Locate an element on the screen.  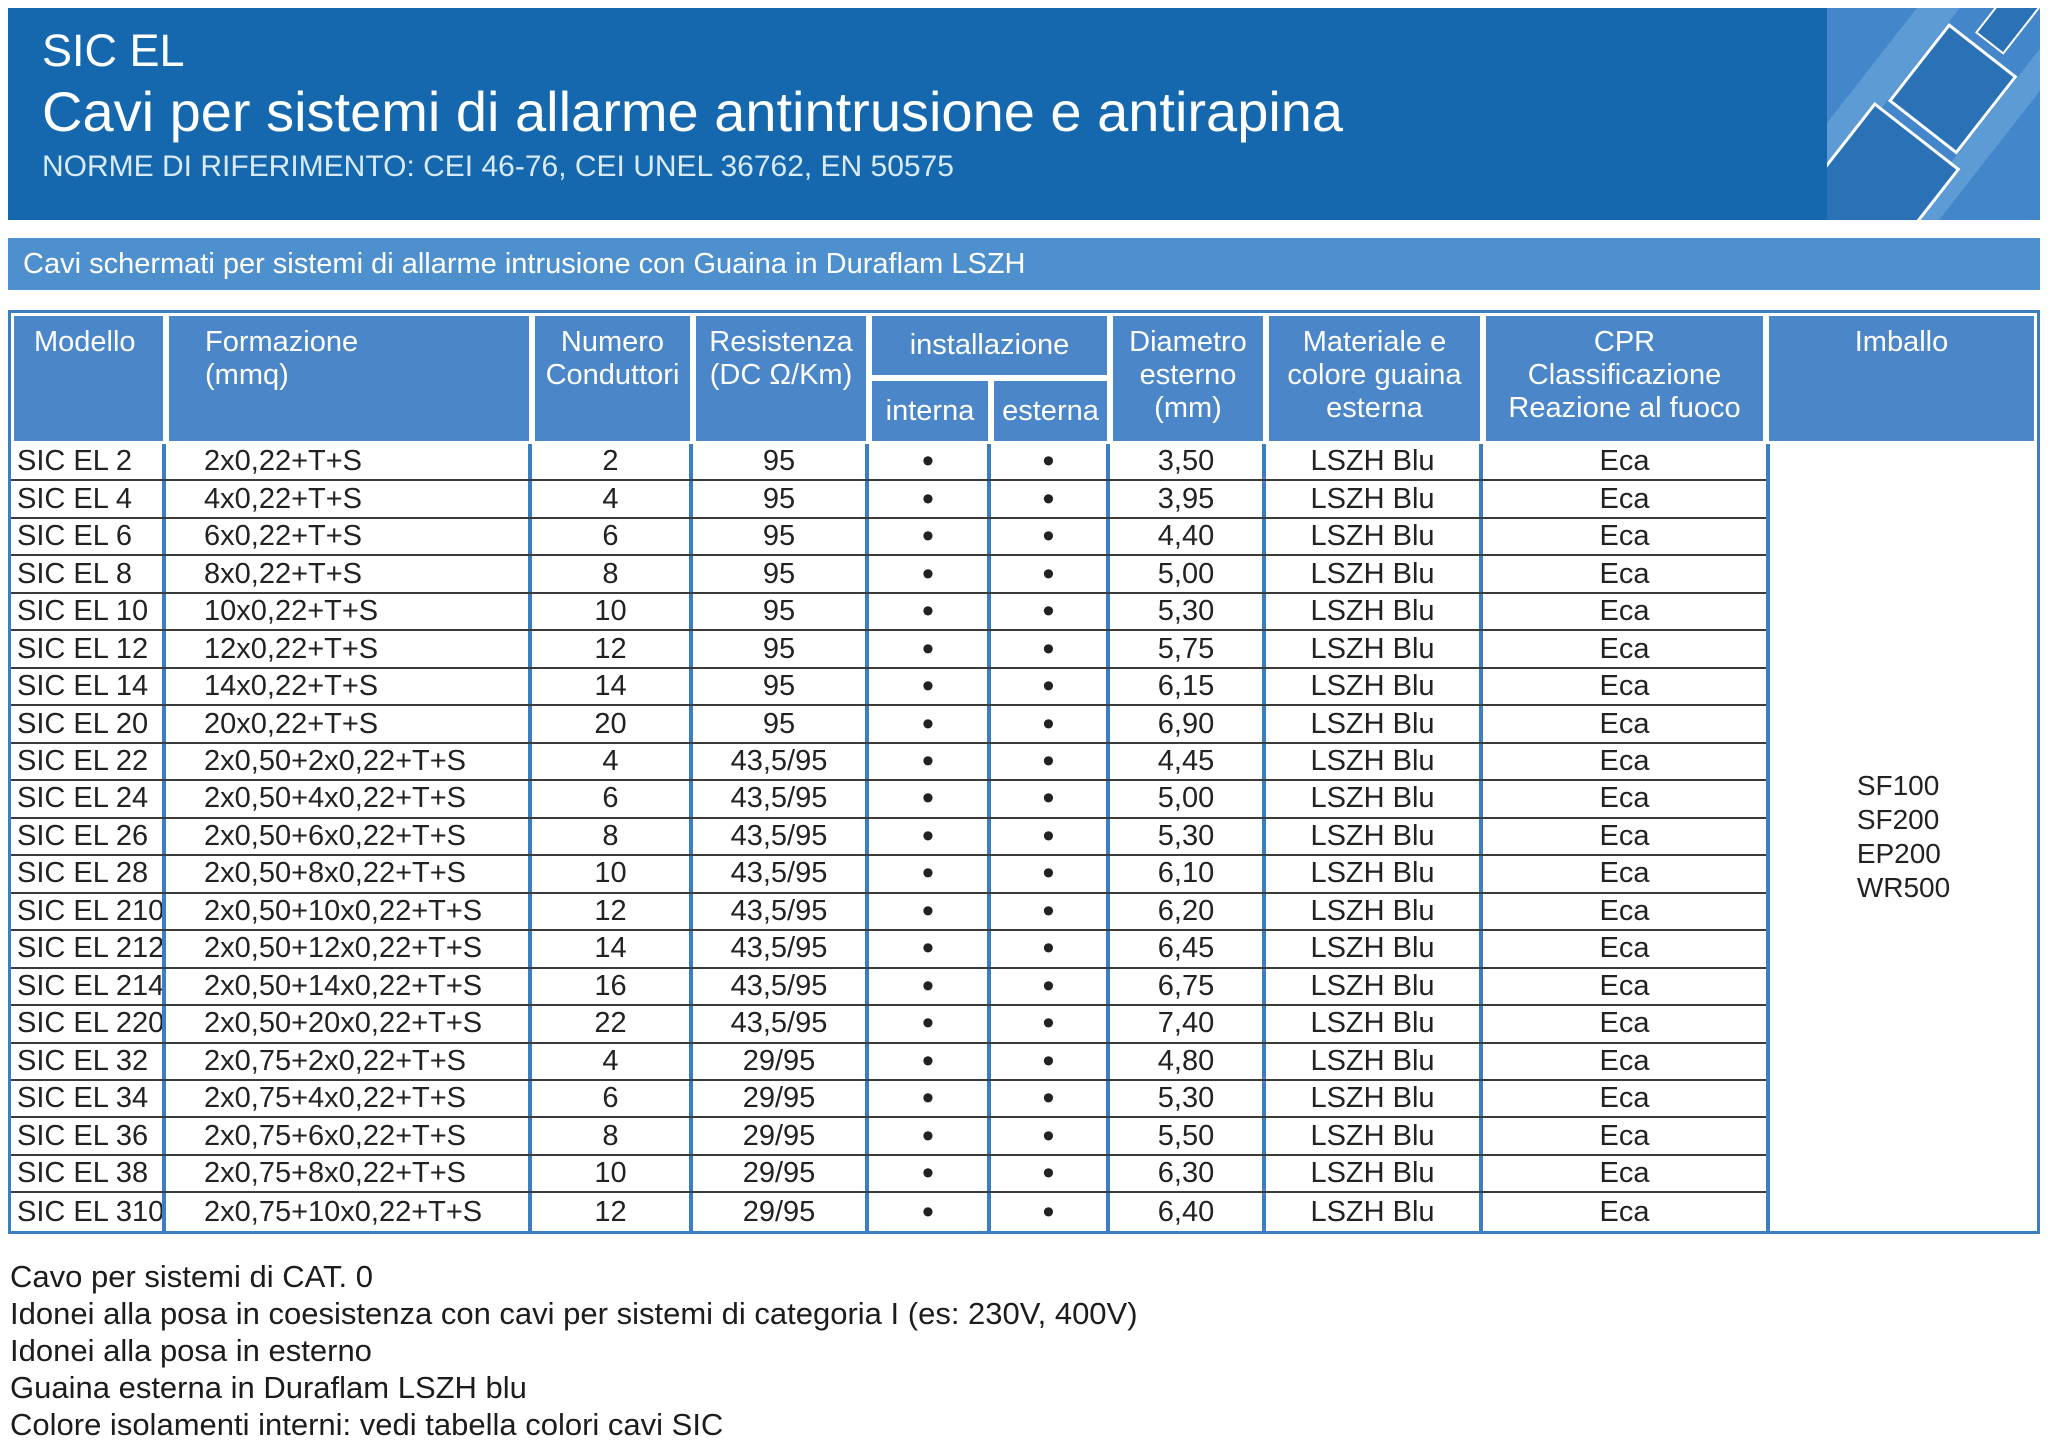
cell-modello: SIC EL 10 is located at coordinates (88, 611).